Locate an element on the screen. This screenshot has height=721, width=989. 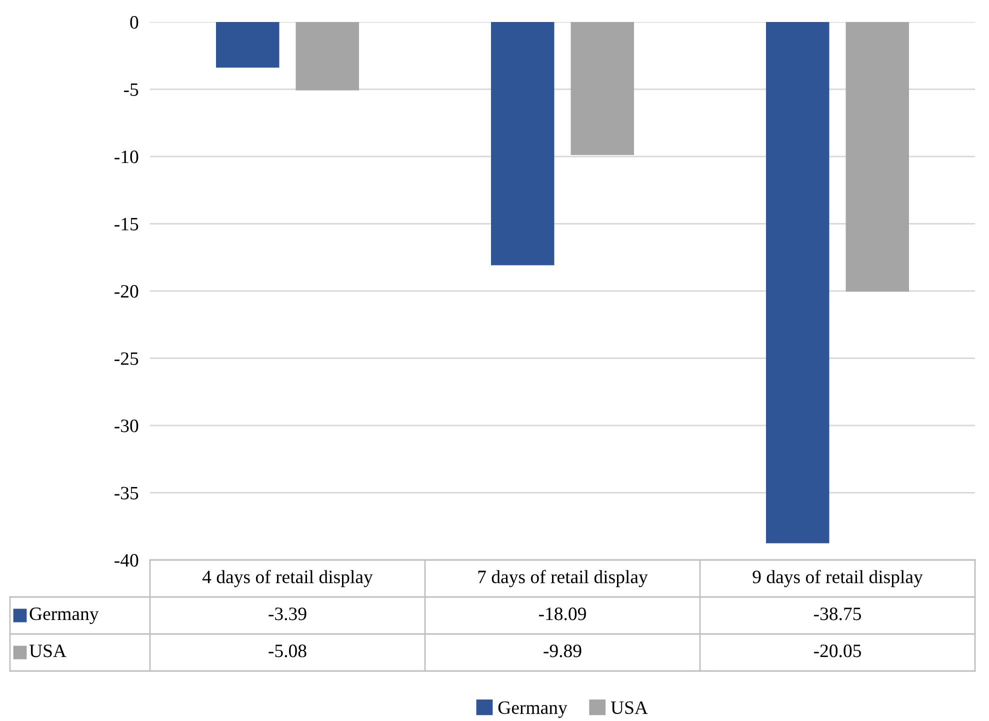
y-tick-label: -25 is located at coordinates (126, 358).